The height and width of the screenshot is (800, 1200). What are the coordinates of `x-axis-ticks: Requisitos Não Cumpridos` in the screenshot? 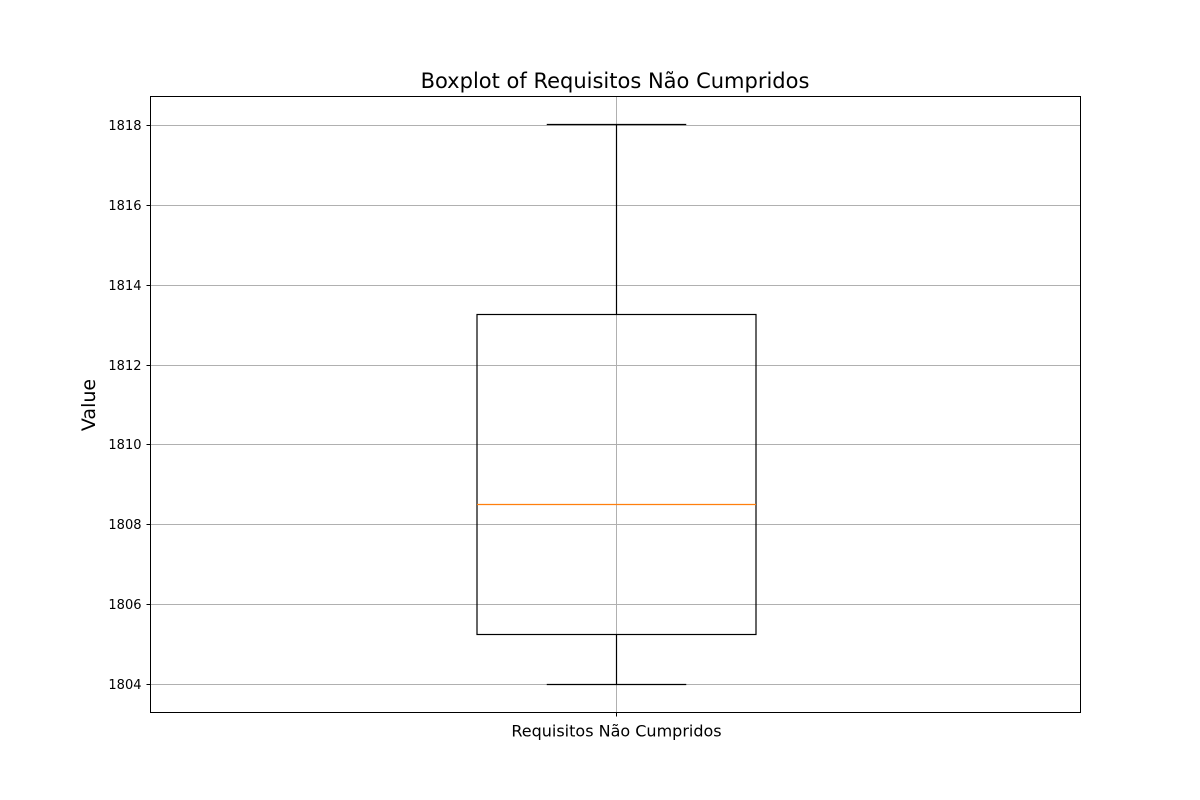 It's located at (616, 726).